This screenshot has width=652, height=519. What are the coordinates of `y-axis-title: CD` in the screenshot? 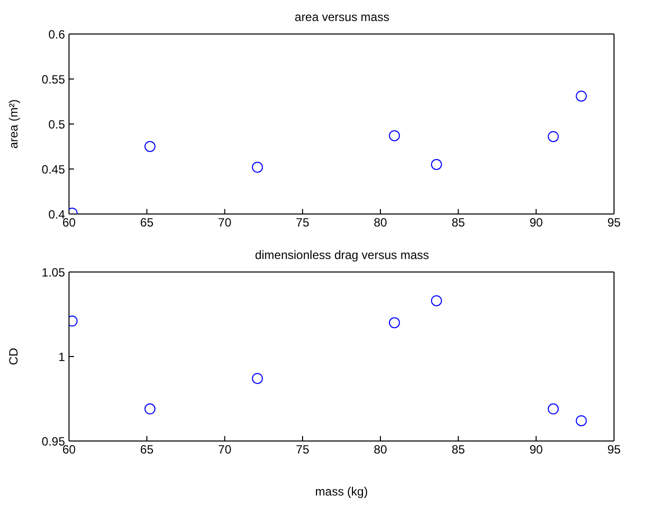 It's located at (13, 357).